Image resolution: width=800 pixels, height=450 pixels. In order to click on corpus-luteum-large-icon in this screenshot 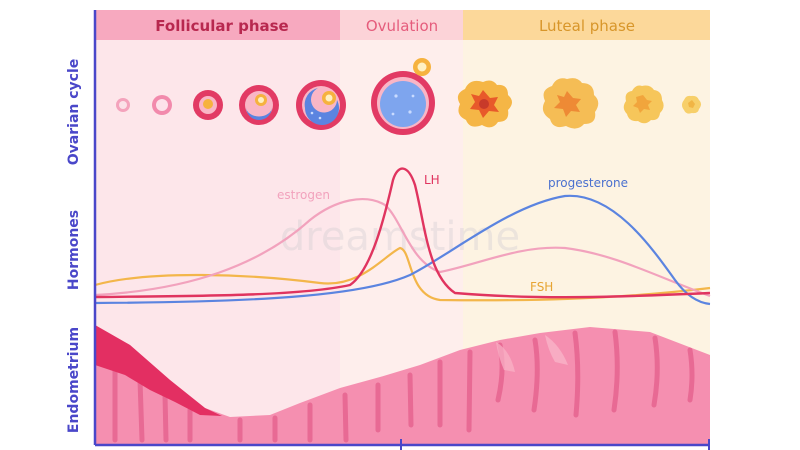, I will do `click(484, 104)`.